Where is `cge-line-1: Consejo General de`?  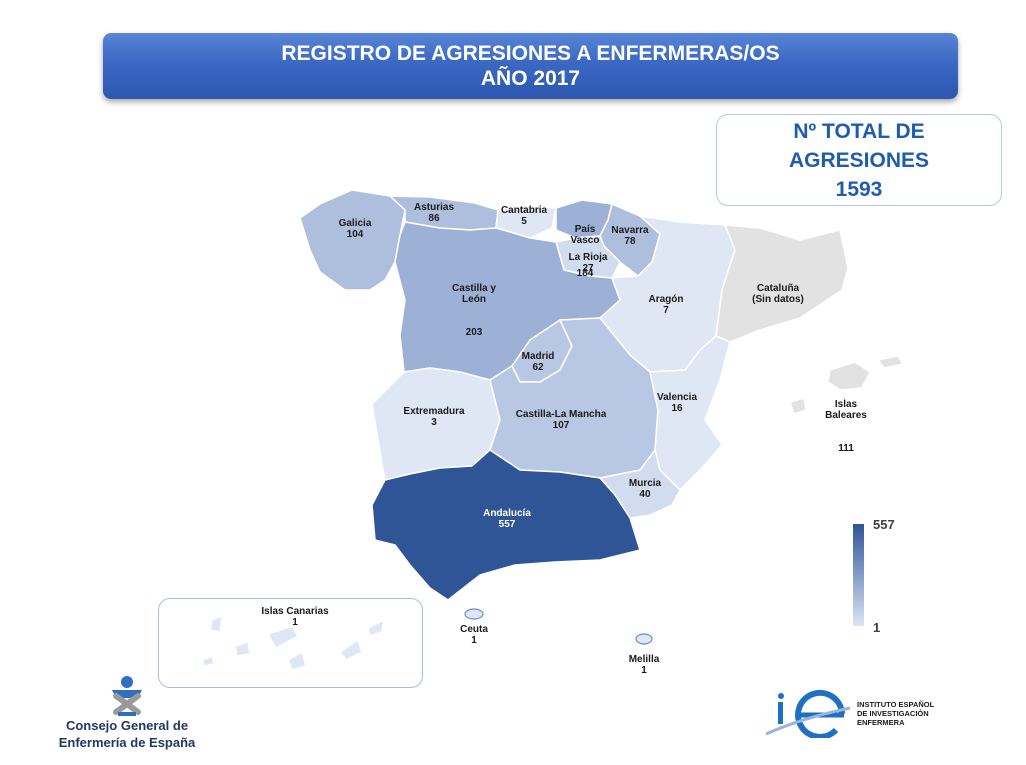
cge-line-1: Consejo General de is located at coordinates (127, 725).